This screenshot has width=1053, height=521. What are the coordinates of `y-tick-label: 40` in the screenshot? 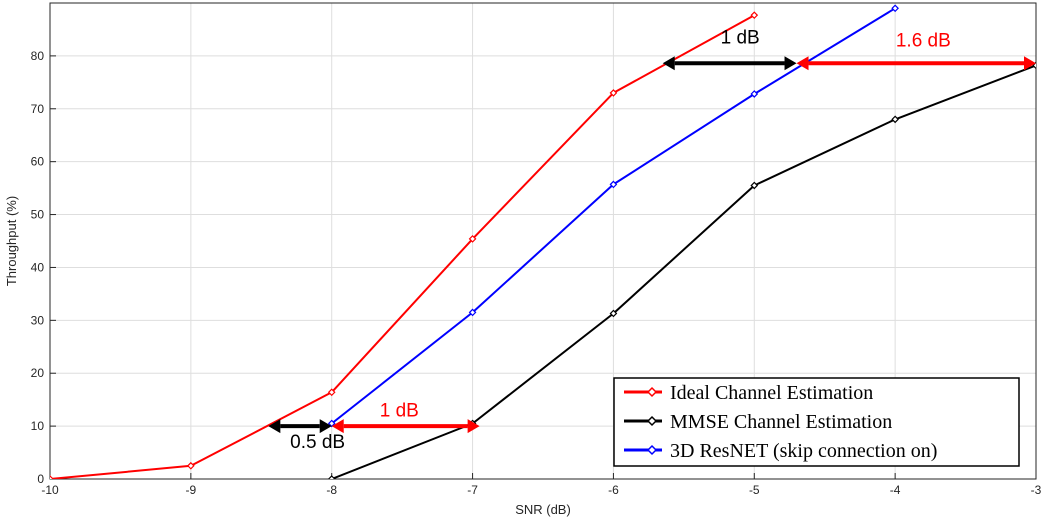 It's located at (38, 267).